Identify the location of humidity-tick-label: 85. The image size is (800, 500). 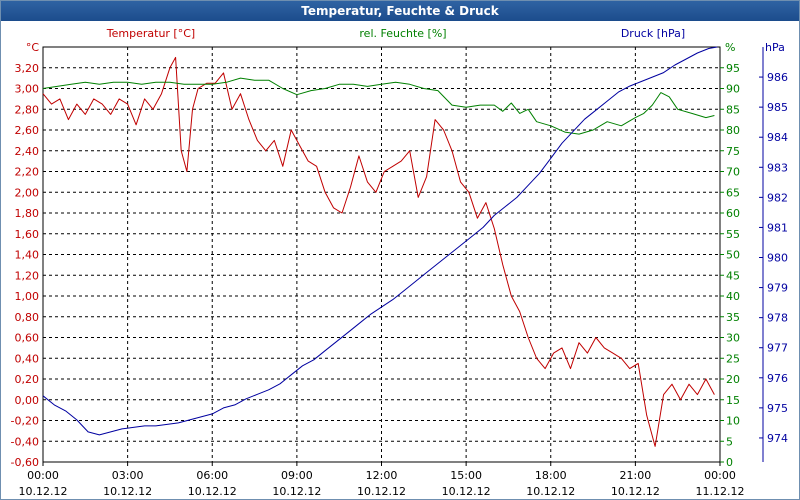
(733, 109).